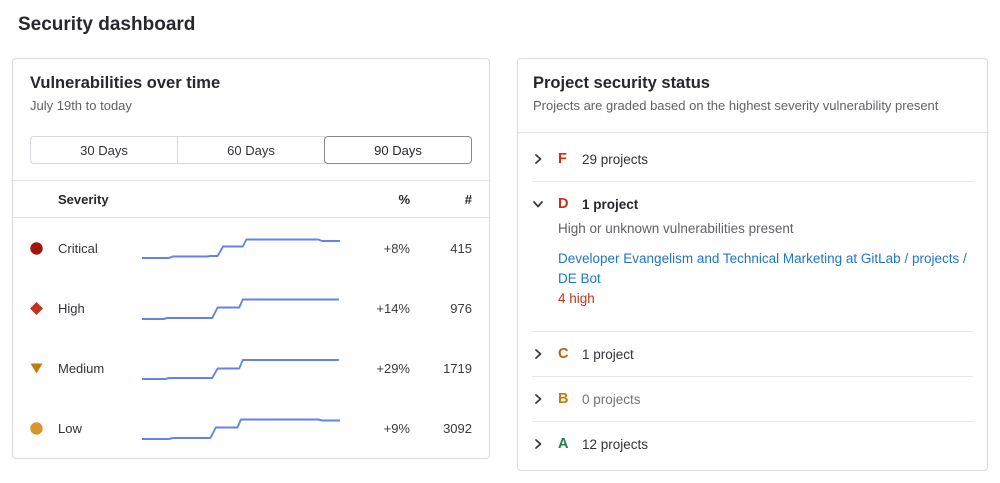 This screenshot has width=1000, height=483. I want to click on severity-row-medium: Medium +29% 1719, so click(251, 368).